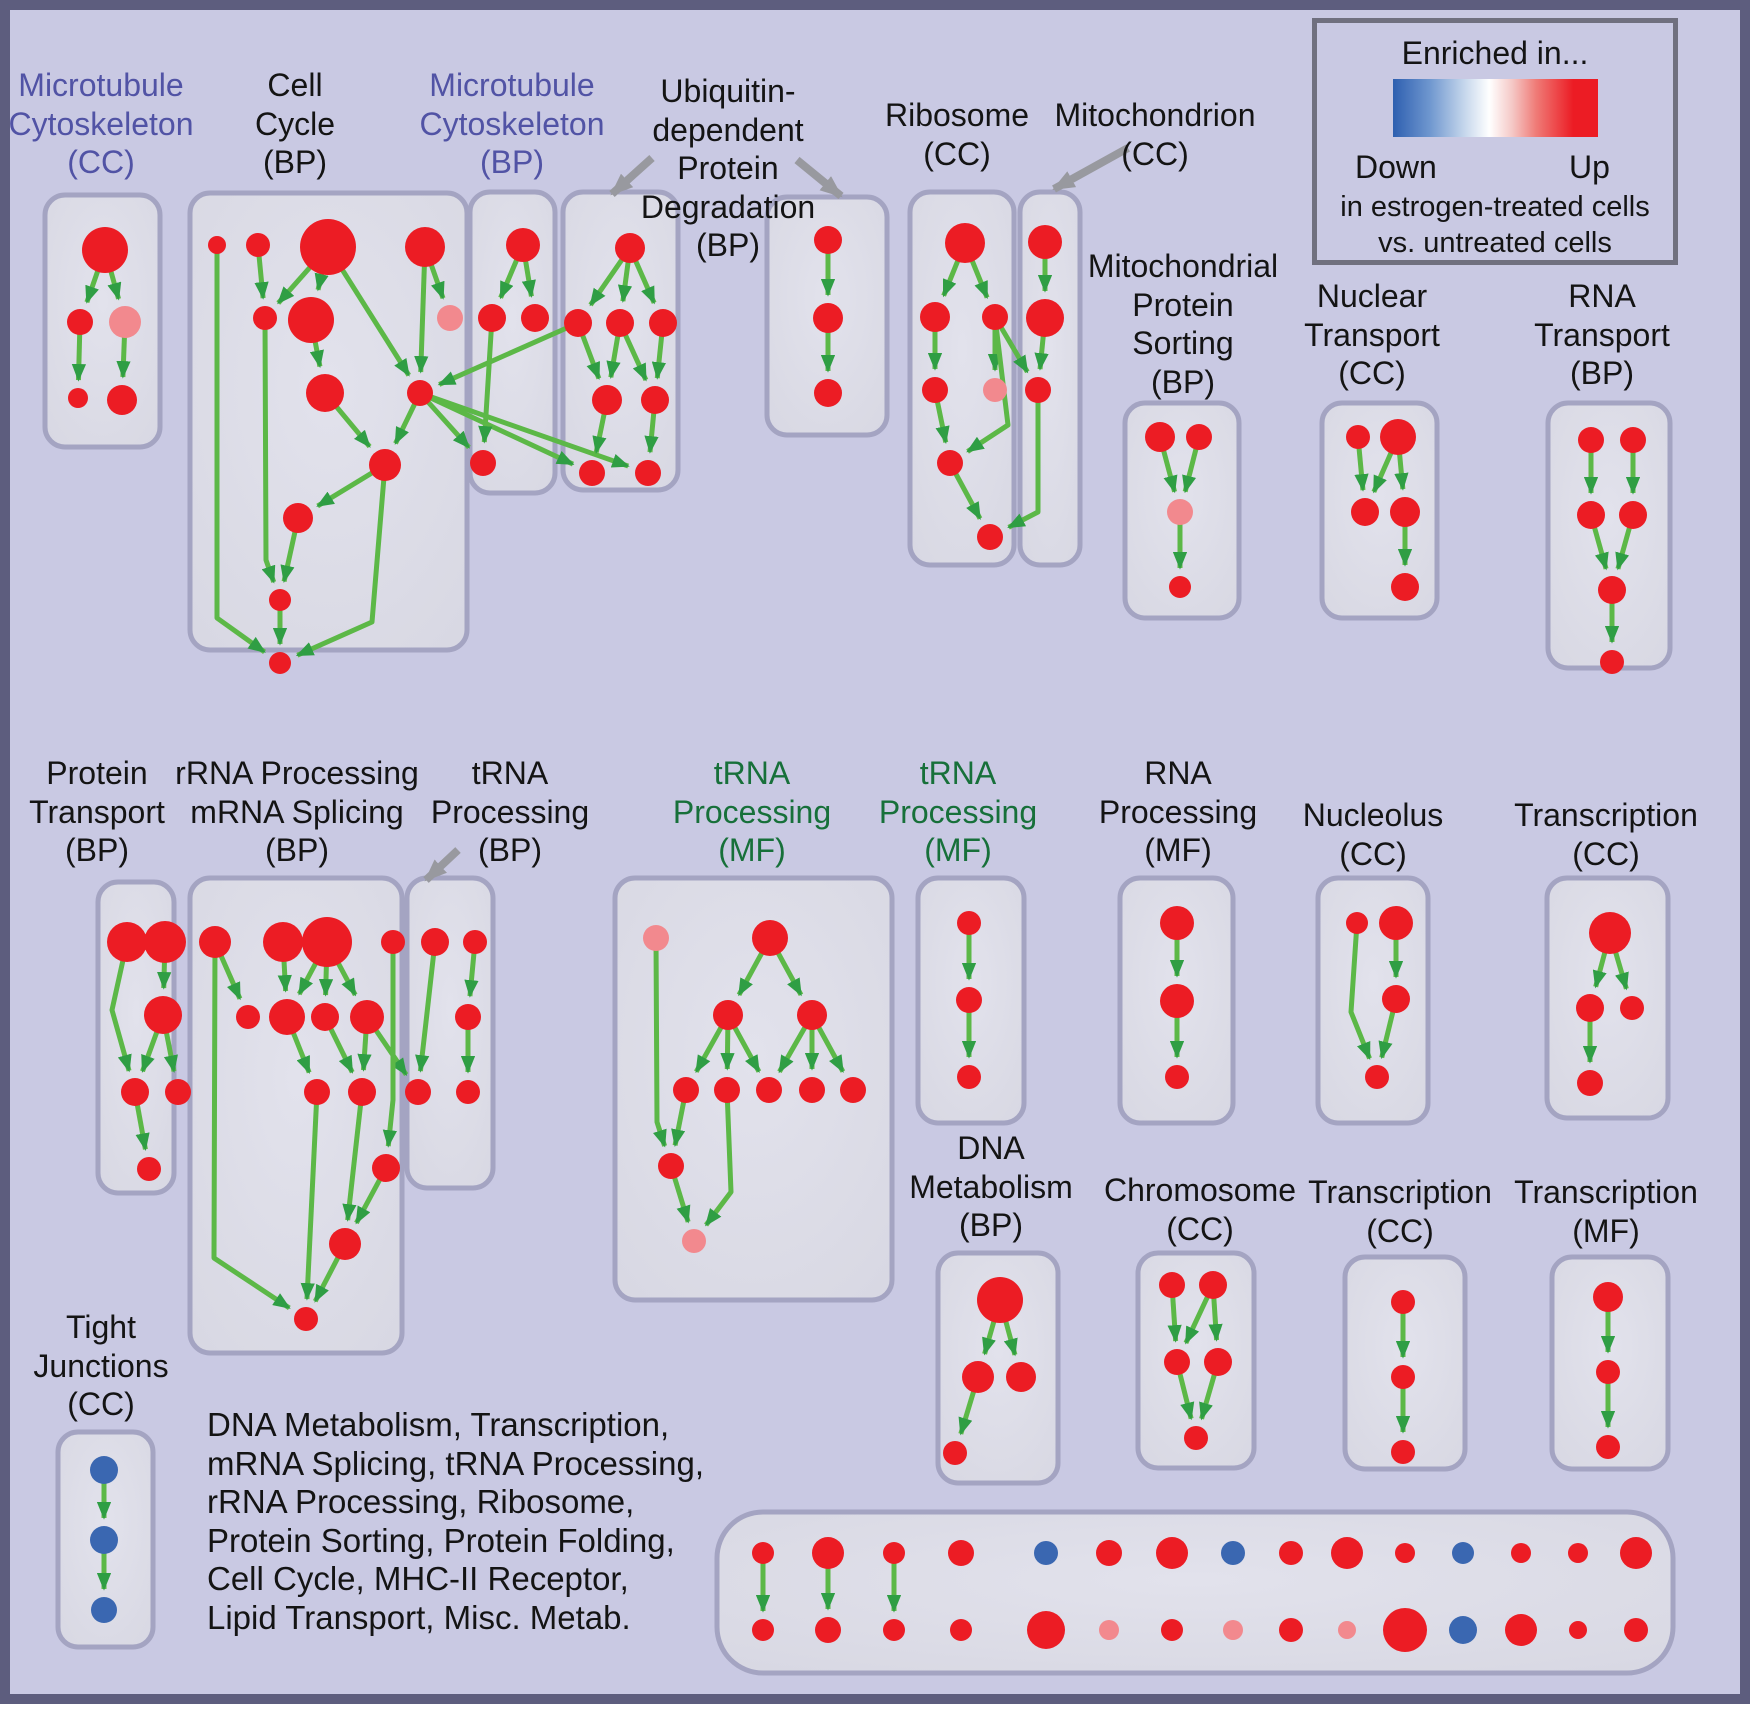 This screenshot has height=1715, width=1750. Describe the element at coordinates (1396, 923) in the screenshot. I see `go-term-node-q2` at that location.